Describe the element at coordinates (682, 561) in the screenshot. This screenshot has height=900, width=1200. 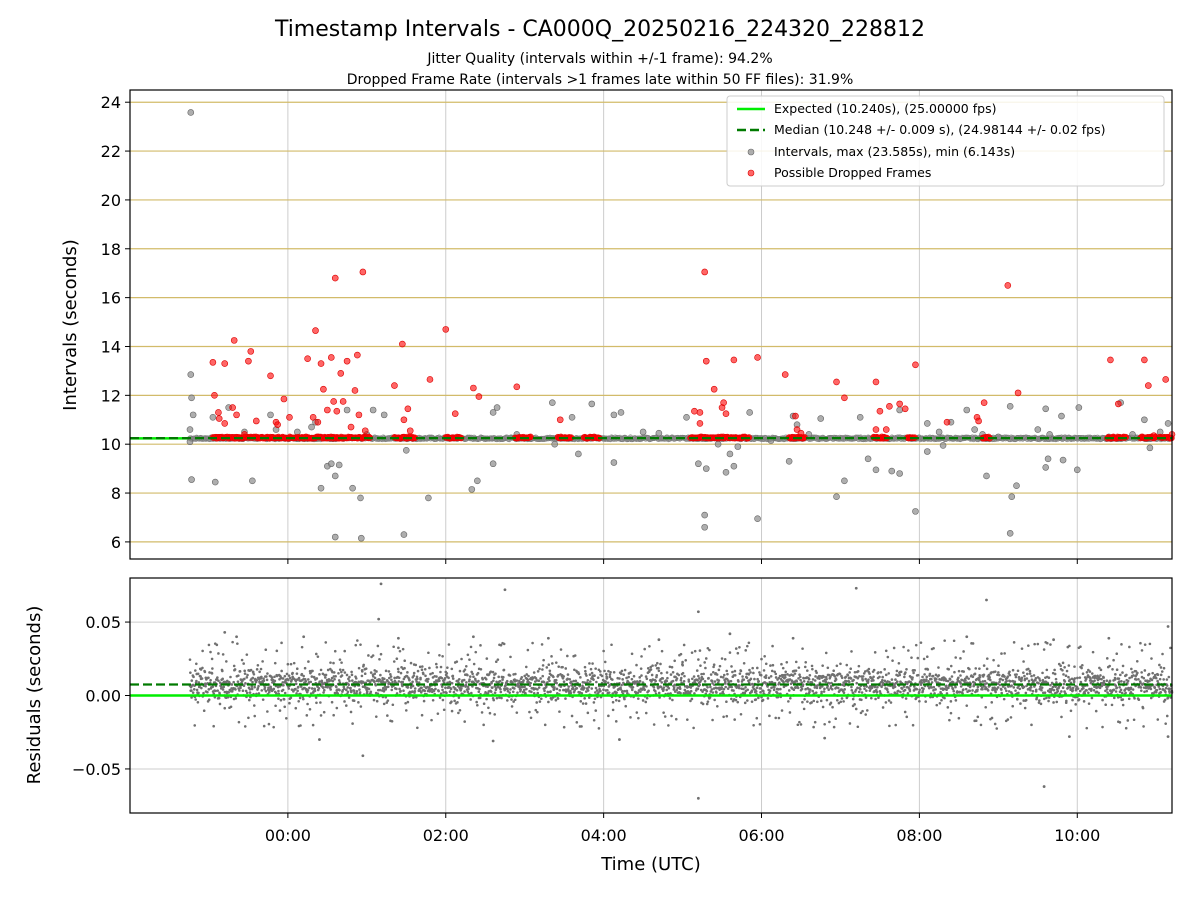
I see `intervals-x-ticks` at that location.